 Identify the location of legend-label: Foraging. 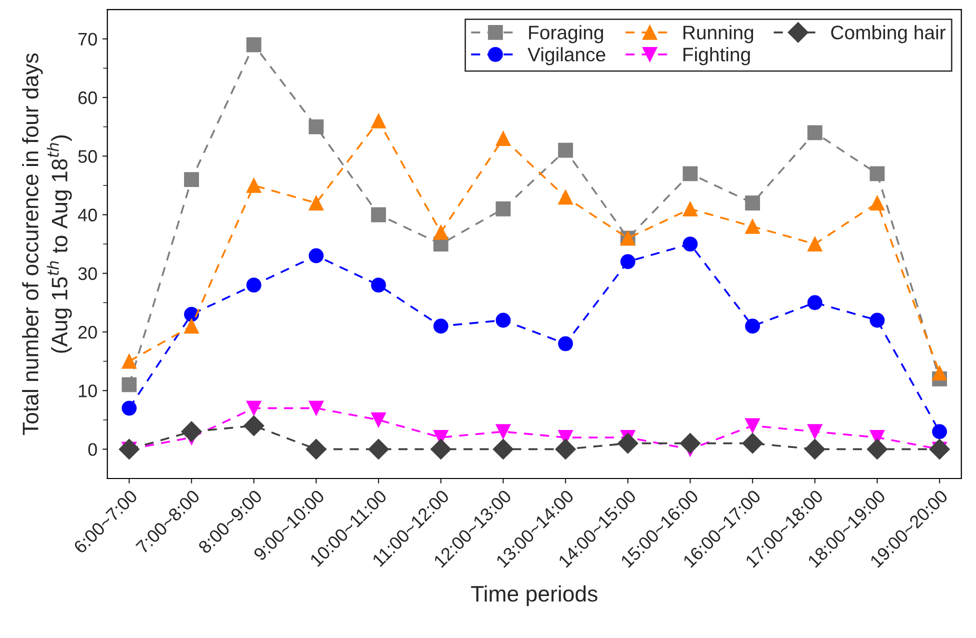
(566, 34).